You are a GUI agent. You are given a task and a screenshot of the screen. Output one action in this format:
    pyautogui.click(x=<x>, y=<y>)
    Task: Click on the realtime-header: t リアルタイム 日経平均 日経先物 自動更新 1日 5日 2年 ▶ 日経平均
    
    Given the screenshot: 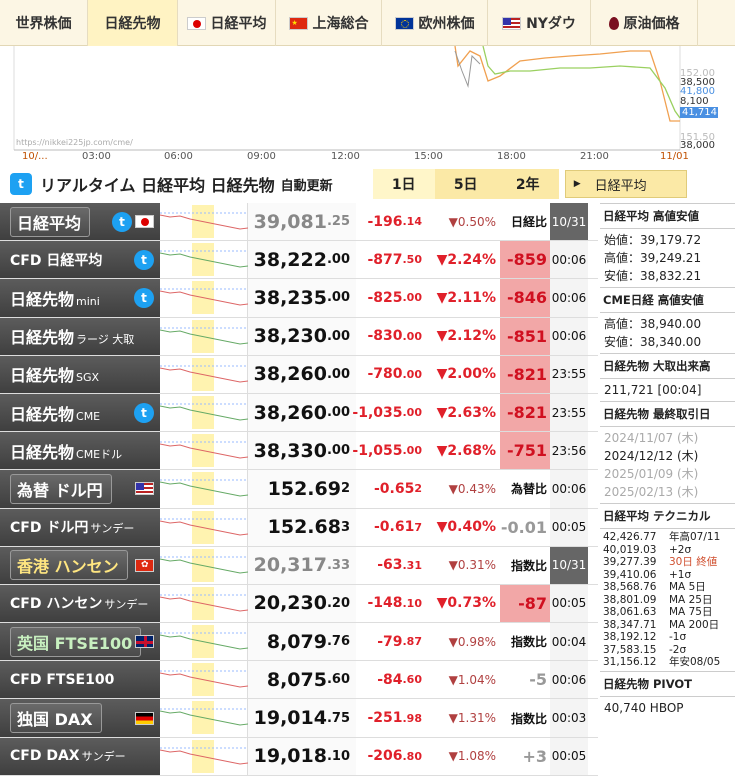 What is the action you would take?
    pyautogui.click(x=367, y=184)
    